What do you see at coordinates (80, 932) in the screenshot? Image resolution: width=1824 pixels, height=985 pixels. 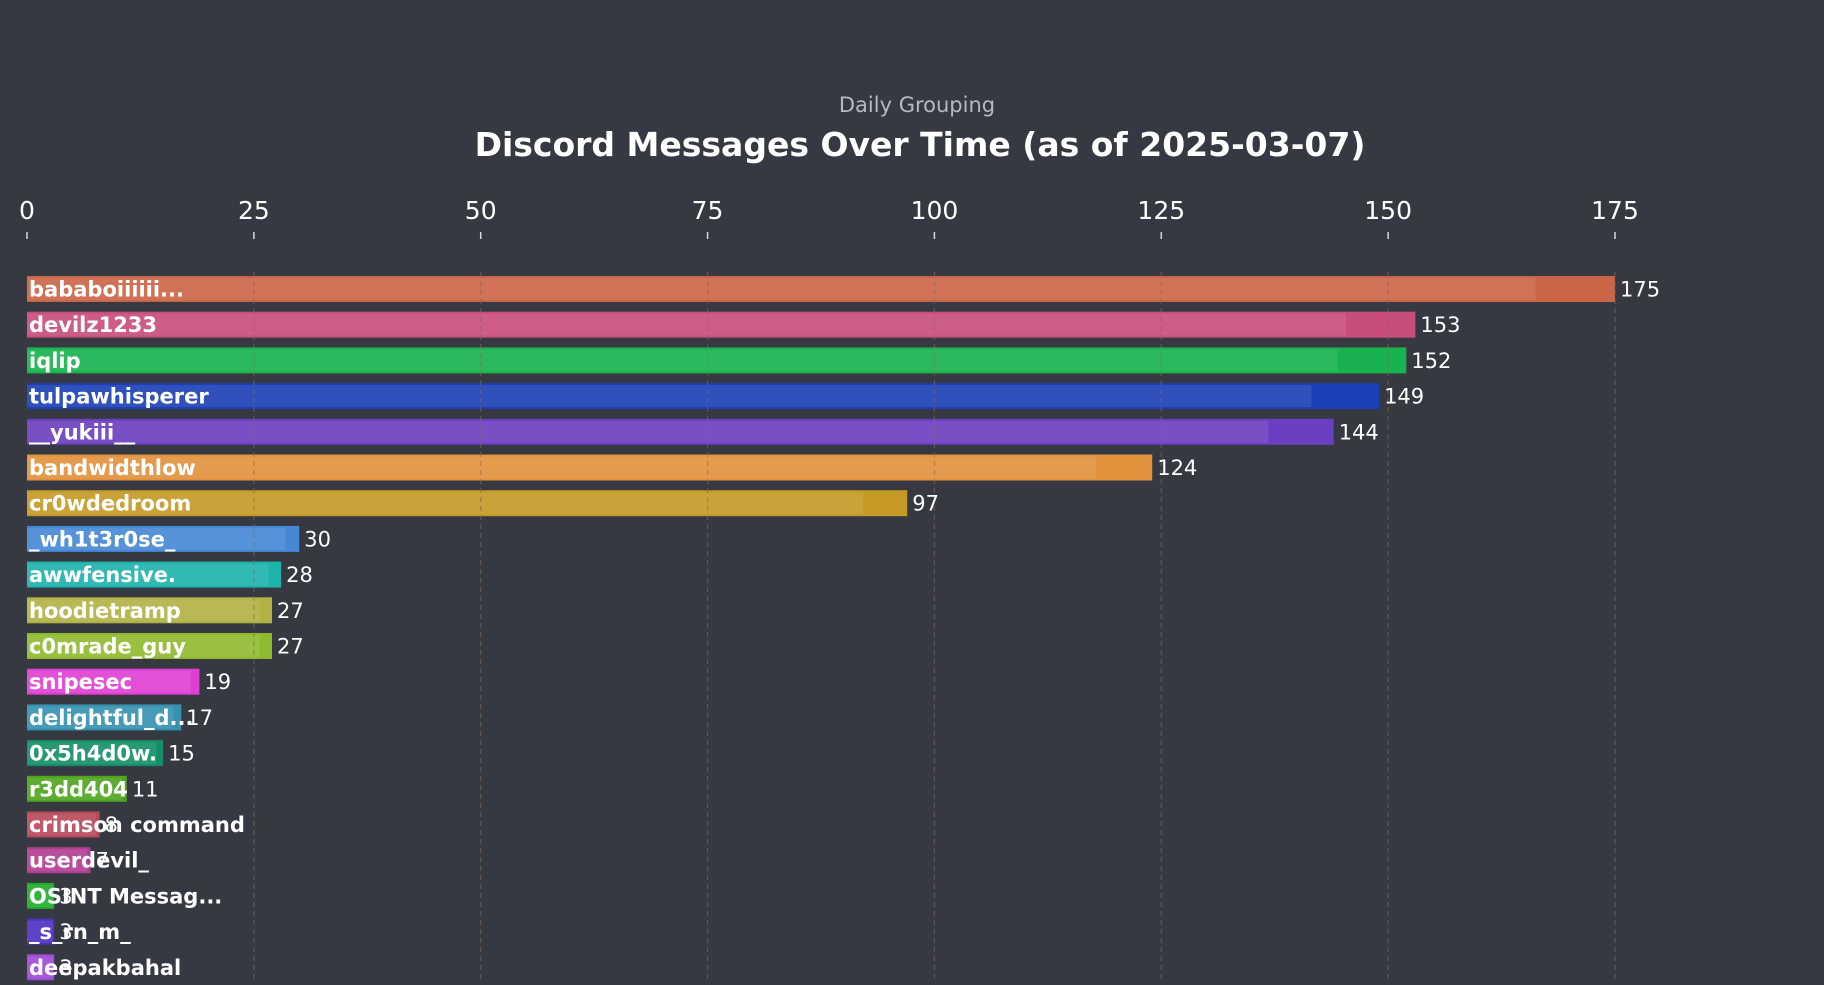 I see `bar-category-label: _s_rn_m_` at bounding box center [80, 932].